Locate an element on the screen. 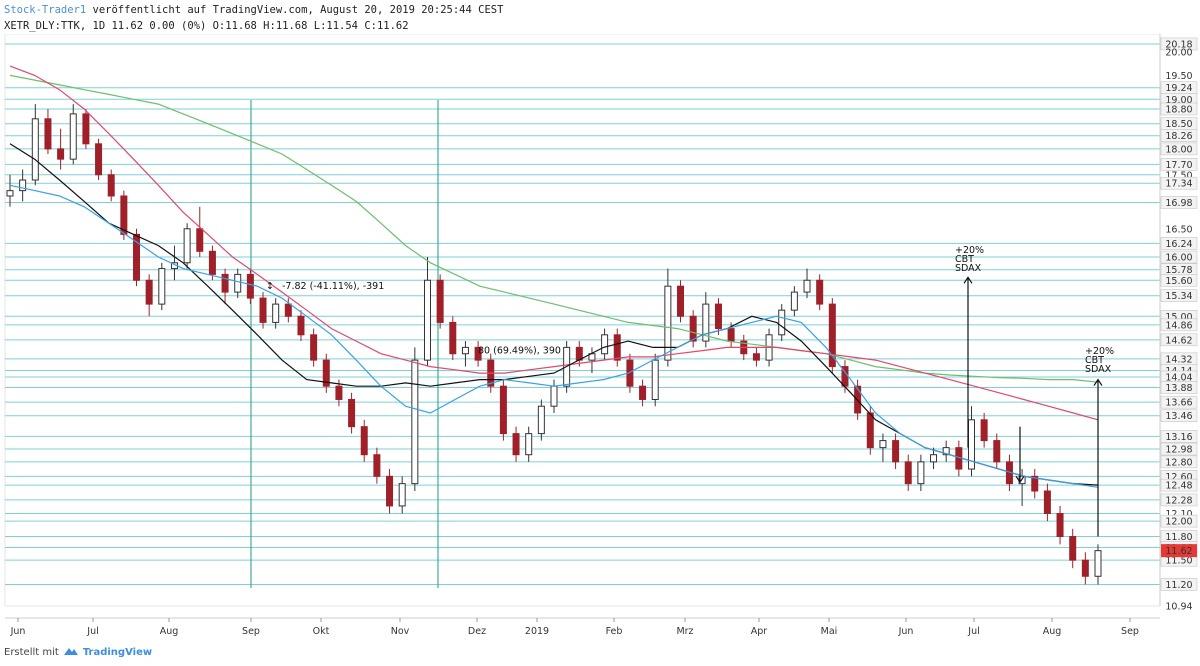 This screenshot has height=666, width=1200. y-tick-label: 11.20 is located at coordinates (1178, 585).